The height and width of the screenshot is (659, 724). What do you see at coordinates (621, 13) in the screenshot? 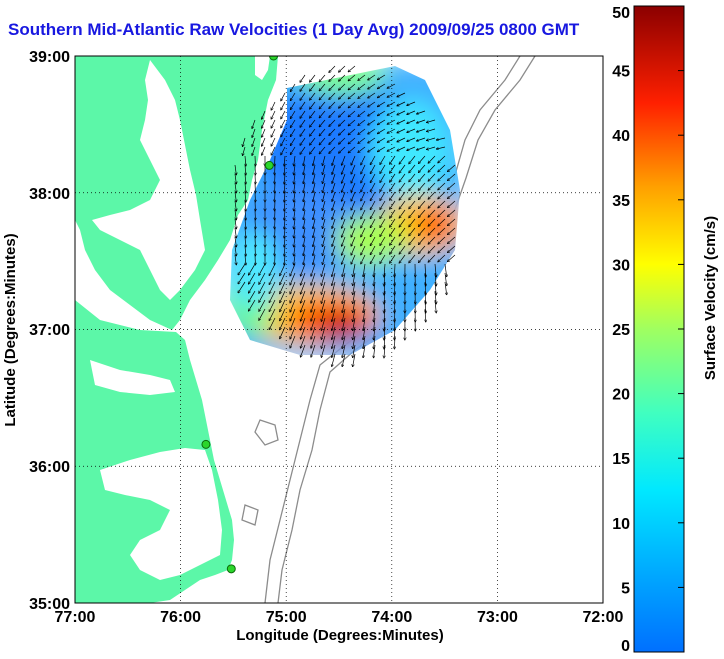
I see `colorbar-tick-label: 50` at bounding box center [621, 13].